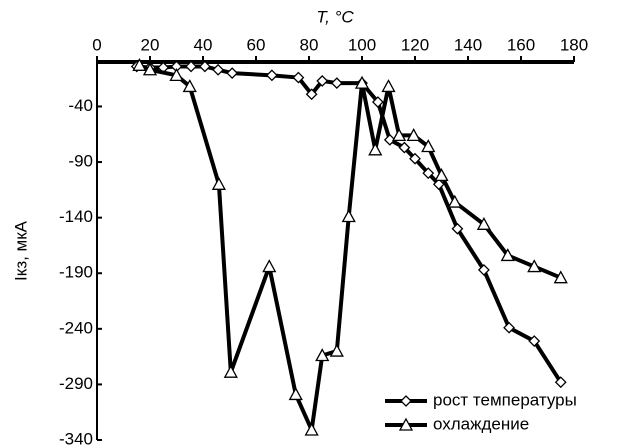 The width and height of the screenshot is (619, 447). What do you see at coordinates (76, 272) in the screenshot?
I see `y-tick-label: -190` at bounding box center [76, 272].